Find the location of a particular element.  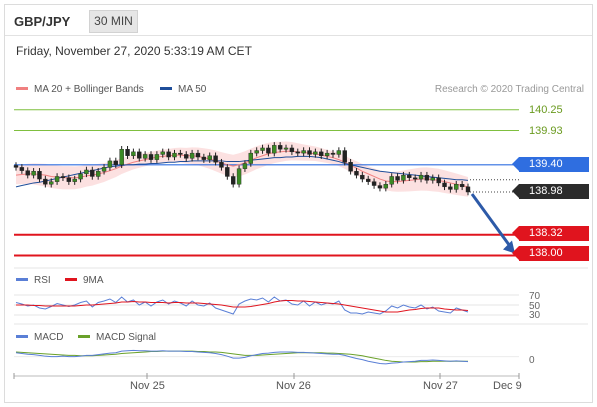

legend-macd: MACD is located at coordinates (39, 337).